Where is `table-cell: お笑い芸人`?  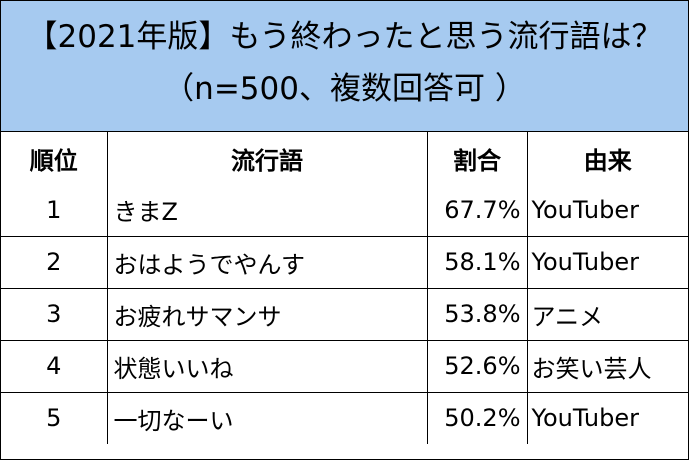 table-cell: お笑い芸人 is located at coordinates (607, 366).